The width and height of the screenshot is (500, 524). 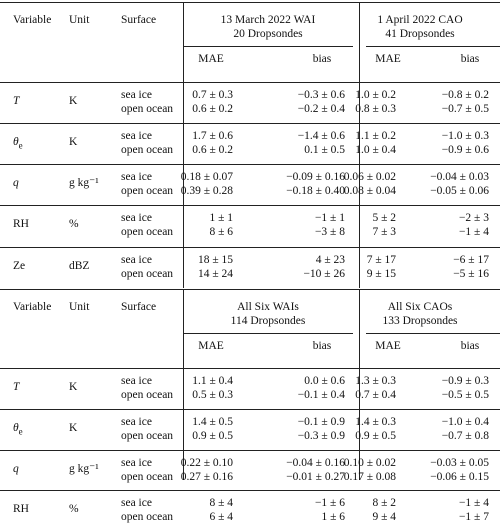 I want to click on group1-title: All Six WAIs, so click(x=268, y=307).